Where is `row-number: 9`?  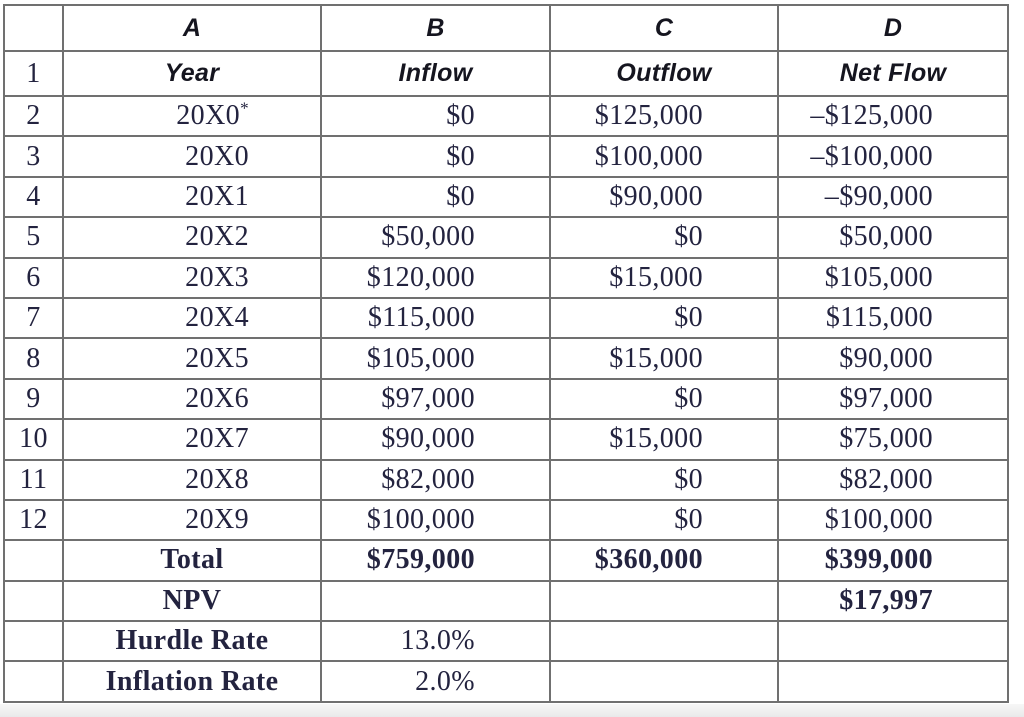
row-number: 9 is located at coordinates (33, 398).